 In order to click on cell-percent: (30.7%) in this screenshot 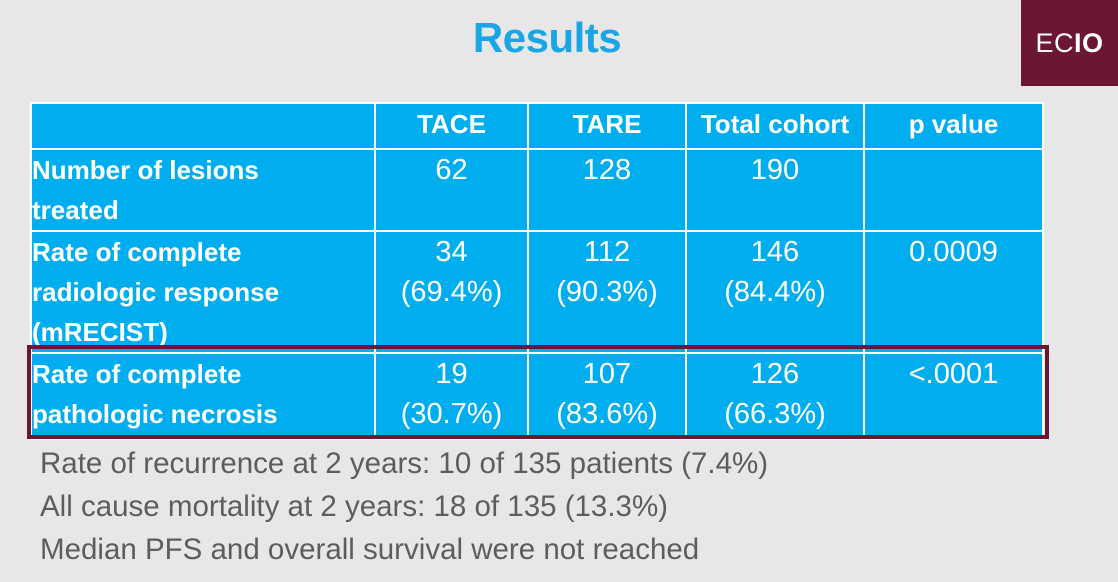, I will do `click(451, 414)`.